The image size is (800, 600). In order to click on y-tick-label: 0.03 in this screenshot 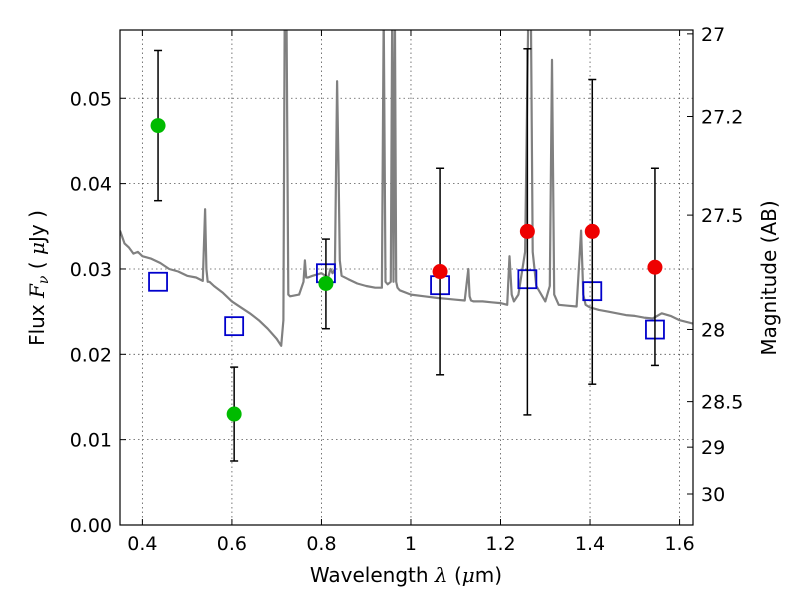, I will do `click(91, 270)`.